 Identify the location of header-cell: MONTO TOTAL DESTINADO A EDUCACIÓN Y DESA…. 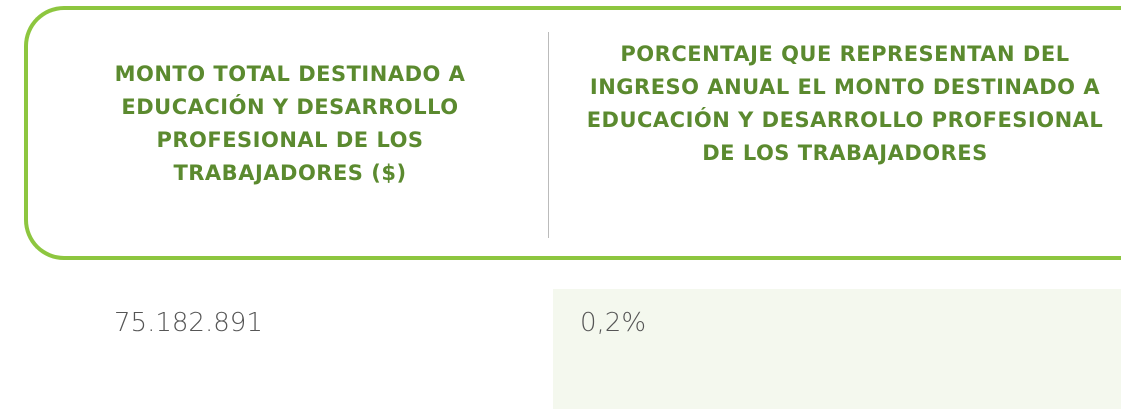
(290, 123).